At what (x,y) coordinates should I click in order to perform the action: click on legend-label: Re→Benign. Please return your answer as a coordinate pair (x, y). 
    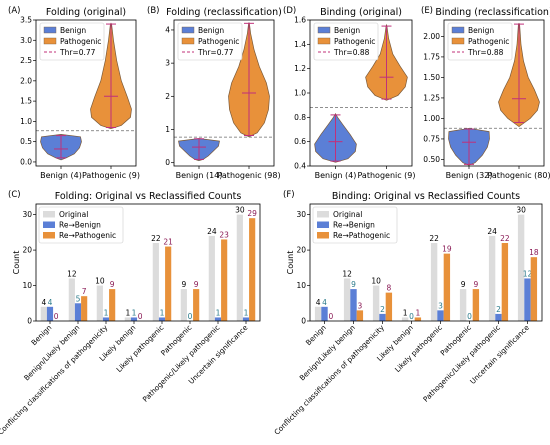
    Looking at the image, I should click on (354, 225).